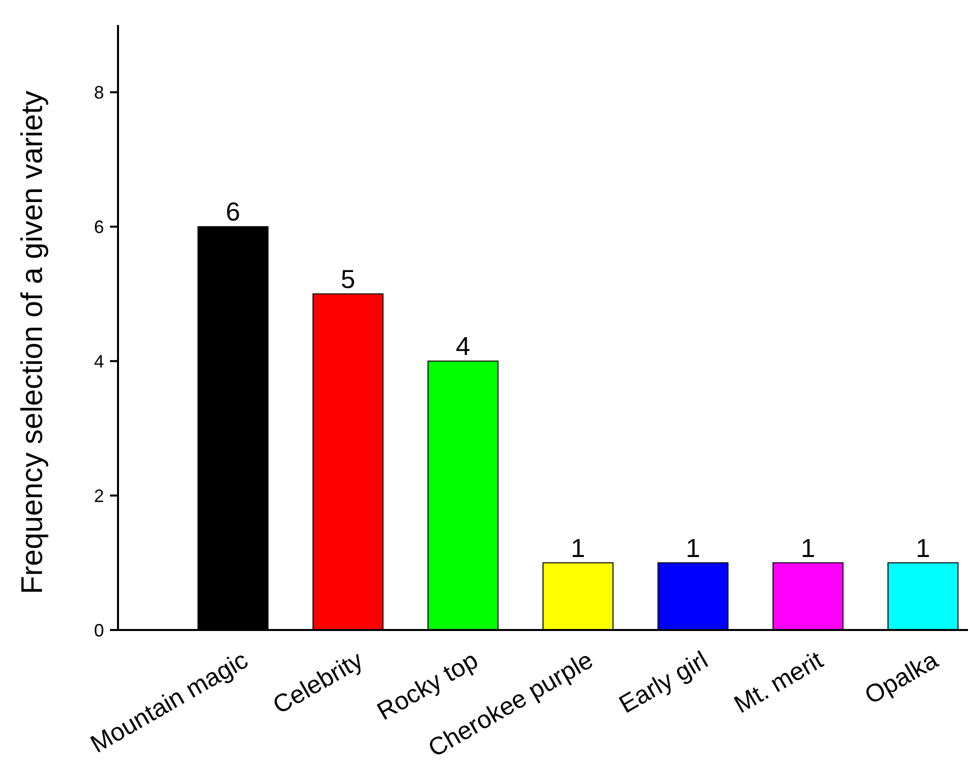 The height and width of the screenshot is (783, 970). I want to click on y-tick-label: 0, so click(99, 630).